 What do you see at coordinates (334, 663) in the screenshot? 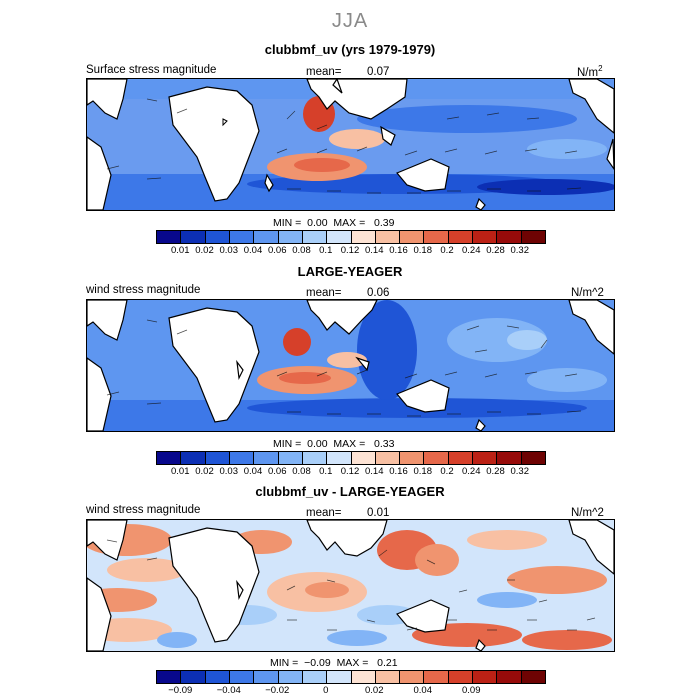
I see `panel-3-minmax: MIN = −0.09 MAX = 0.21` at bounding box center [334, 663].